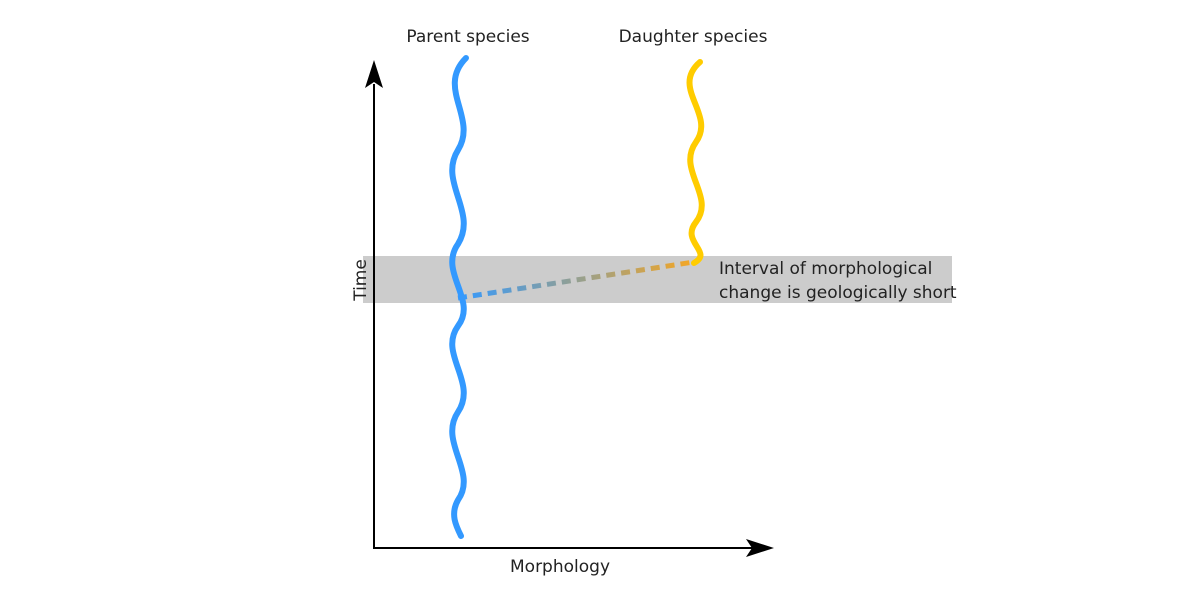 This screenshot has height=600, width=1200. What do you see at coordinates (760, 548) in the screenshot?
I see `x-axis-arrowhead` at bounding box center [760, 548].